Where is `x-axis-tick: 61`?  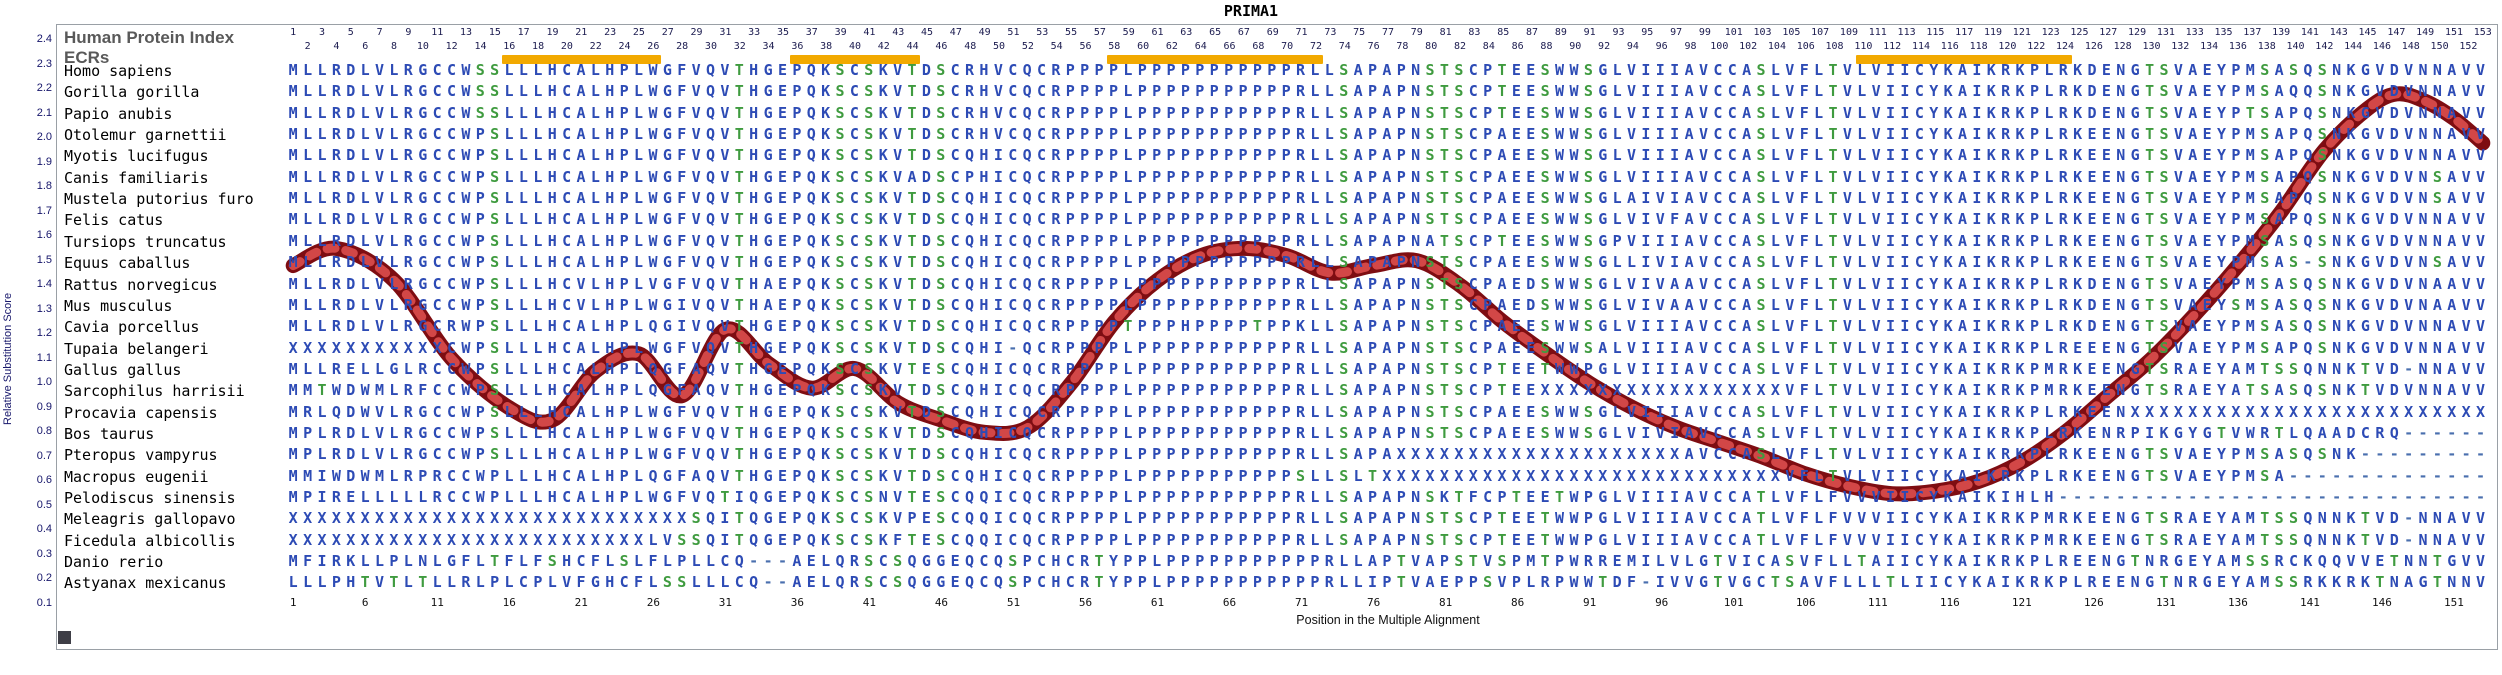
x-axis-tick: 61 is located at coordinates (1157, 602).